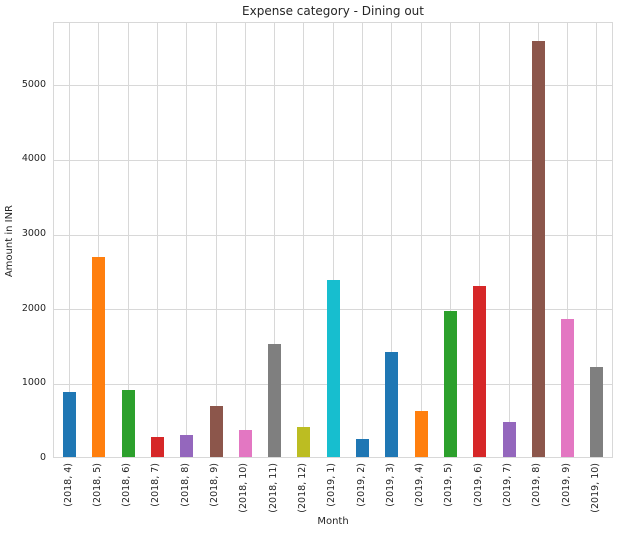 The width and height of the screenshot is (622, 538). I want to click on y-tick-label: 4000, so click(33, 159).